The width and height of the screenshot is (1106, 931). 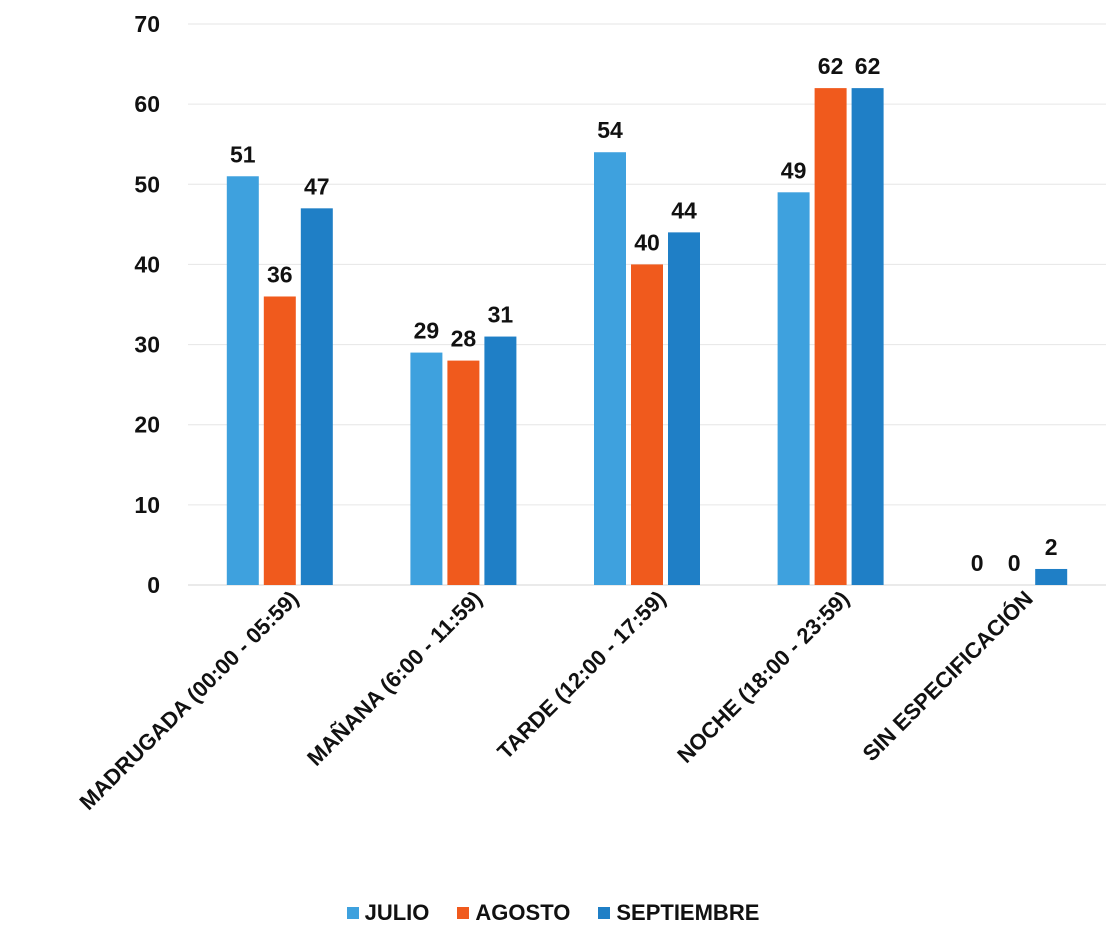 I want to click on x-category-label: MAÑANA (6:00 - 11:59), so click(x=394, y=678).